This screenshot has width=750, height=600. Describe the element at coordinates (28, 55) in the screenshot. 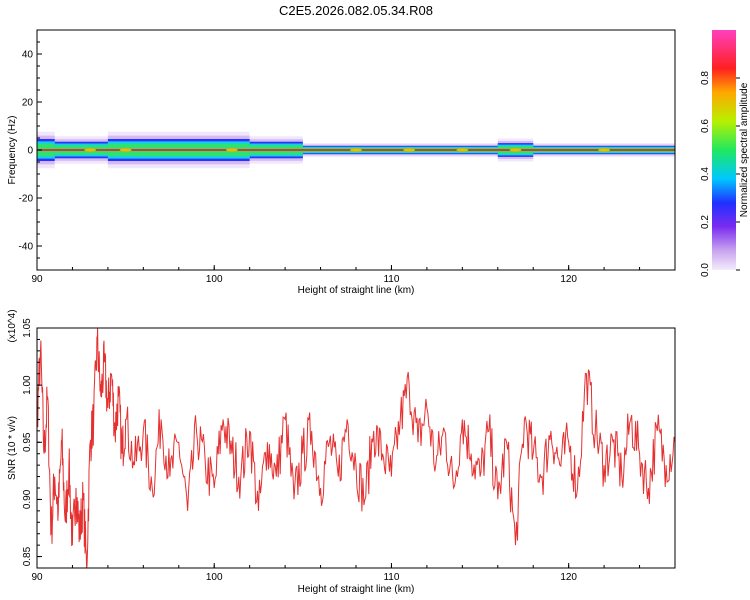

I see `y-tick-label: 40` at that location.